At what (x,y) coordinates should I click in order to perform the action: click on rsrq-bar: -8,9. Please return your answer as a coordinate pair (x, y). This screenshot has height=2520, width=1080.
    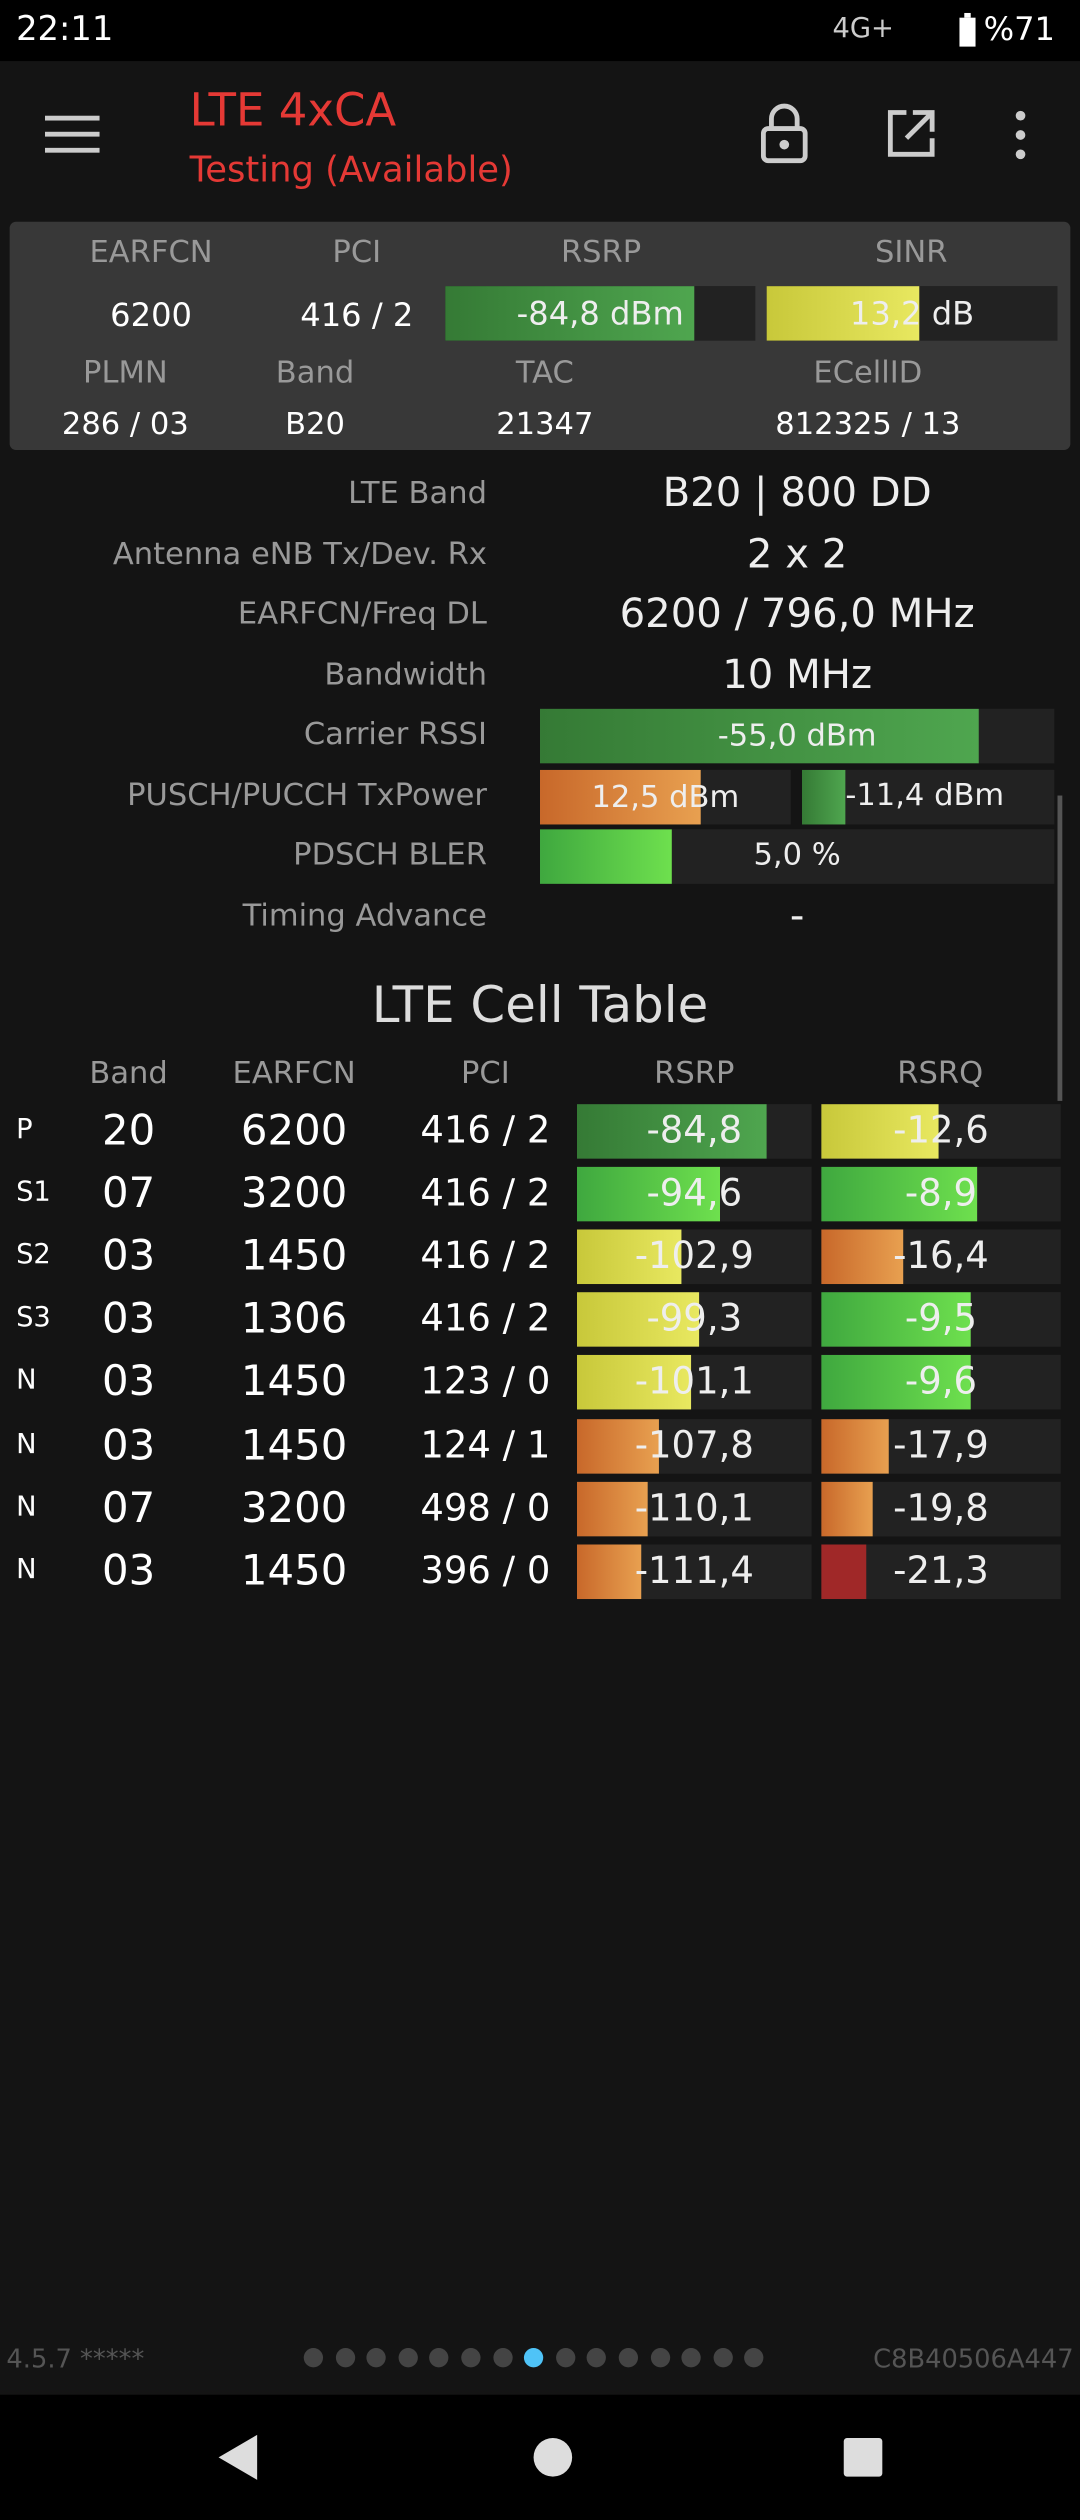
    Looking at the image, I should click on (941, 1194).